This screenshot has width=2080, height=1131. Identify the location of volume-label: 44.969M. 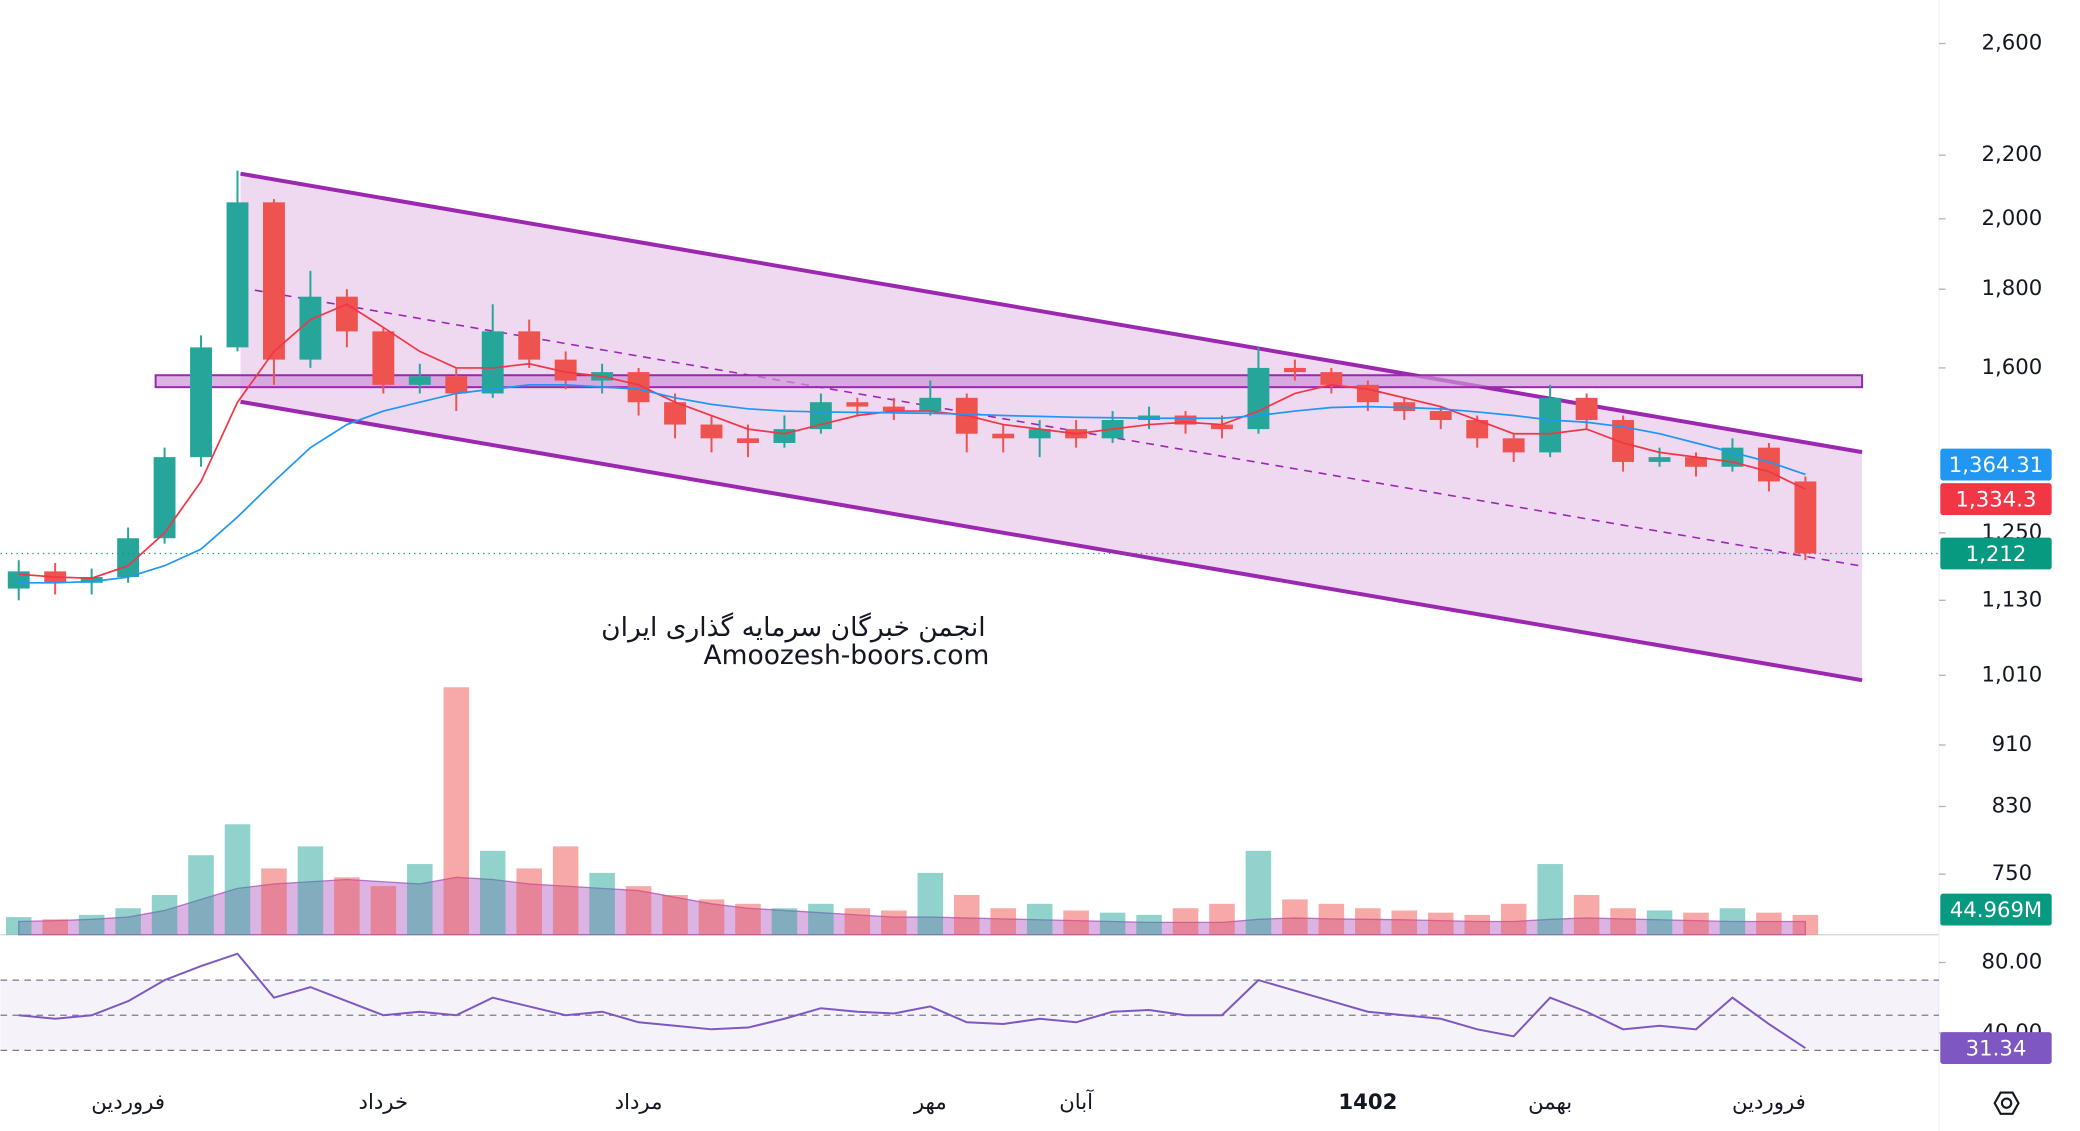
(1996, 910).